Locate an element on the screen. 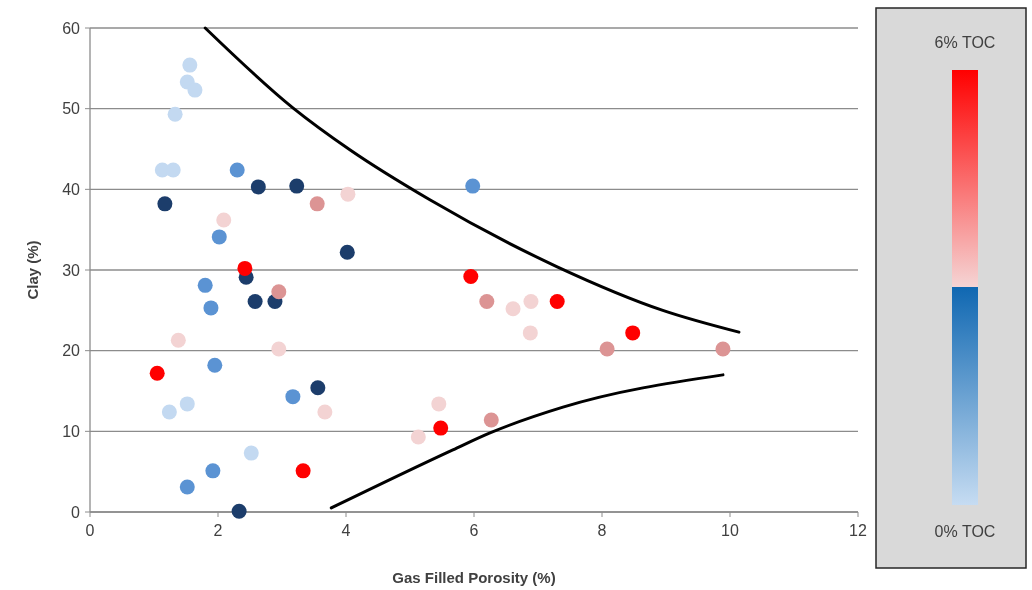 The image size is (1032, 590). y-tick-label: 50 is located at coordinates (71, 109).